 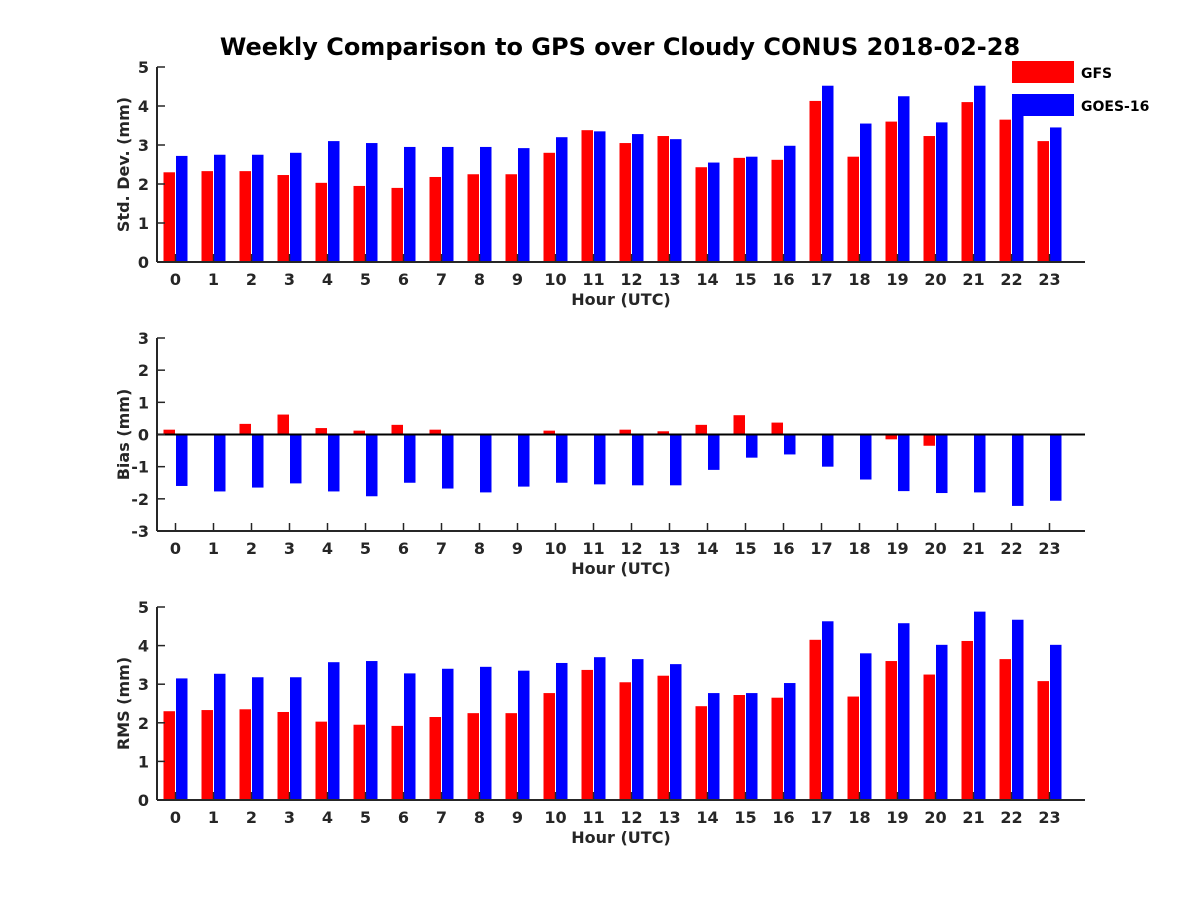 What do you see at coordinates (289, 279) in the screenshot?
I see `x-tick-label: 3` at bounding box center [289, 279].